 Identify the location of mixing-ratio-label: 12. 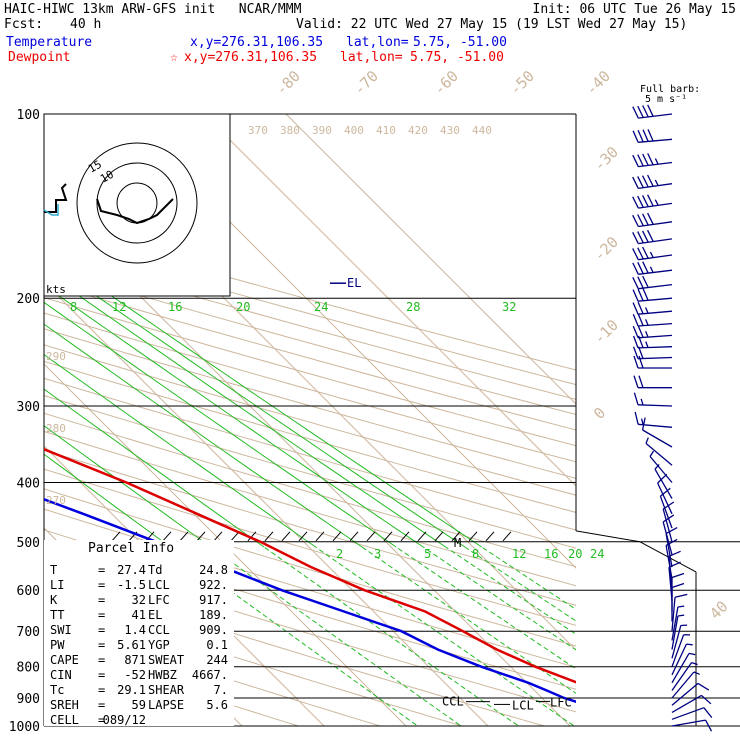
(119, 307).